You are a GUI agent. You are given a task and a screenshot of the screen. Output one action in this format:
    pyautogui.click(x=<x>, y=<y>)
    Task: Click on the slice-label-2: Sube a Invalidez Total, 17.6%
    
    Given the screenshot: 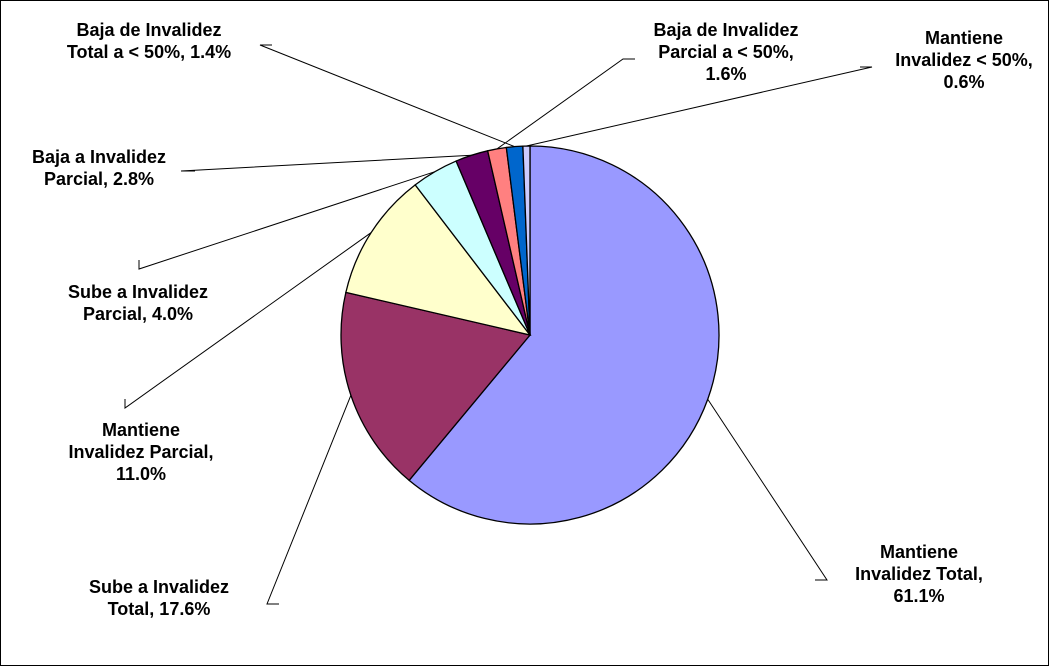 What is the action you would take?
    pyautogui.click(x=159, y=598)
    